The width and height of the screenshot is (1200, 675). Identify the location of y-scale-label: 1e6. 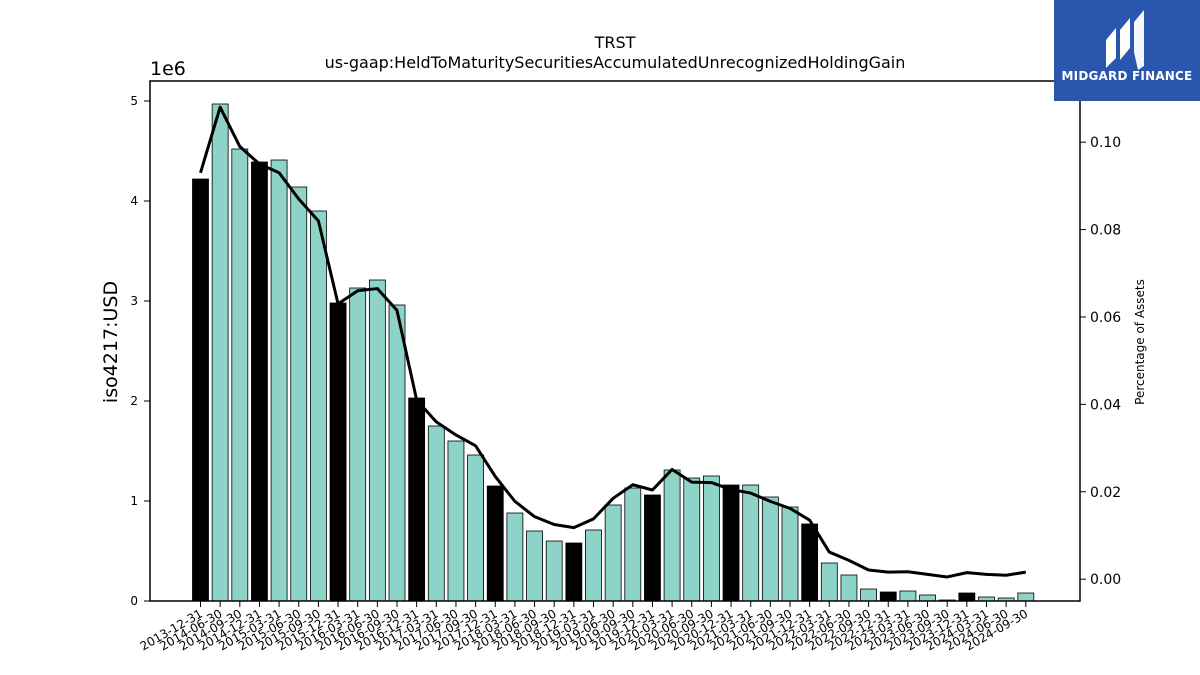
(168, 69).